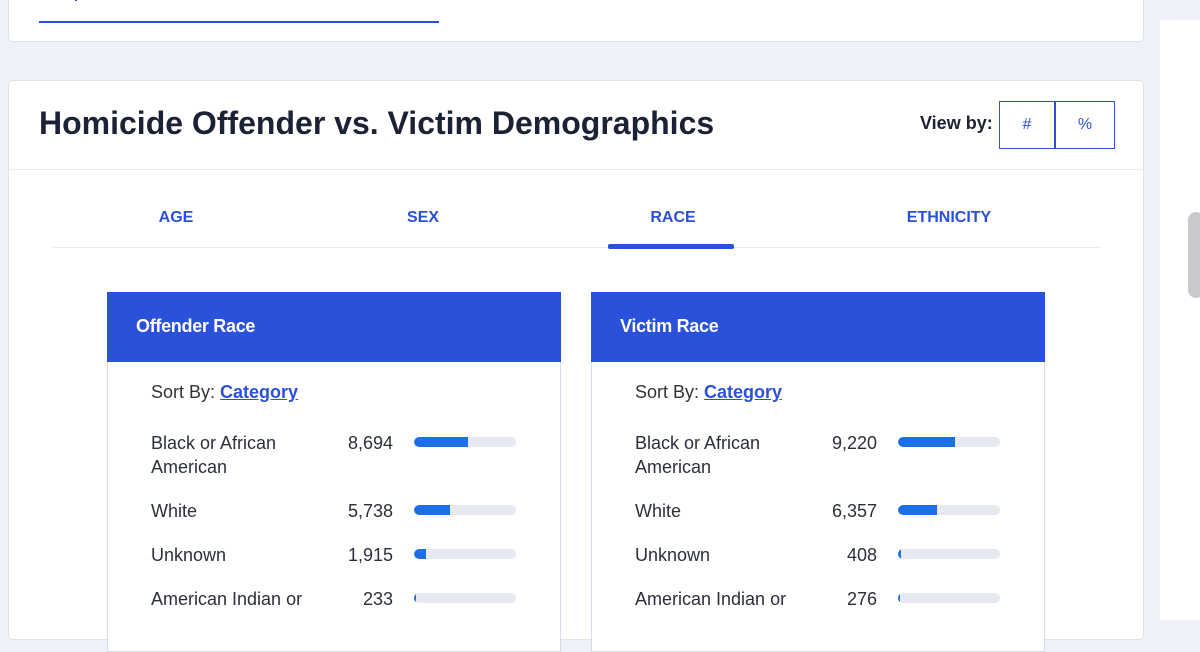 The width and height of the screenshot is (1200, 652). What do you see at coordinates (377, 599) in the screenshot?
I see `row-value: 233` at bounding box center [377, 599].